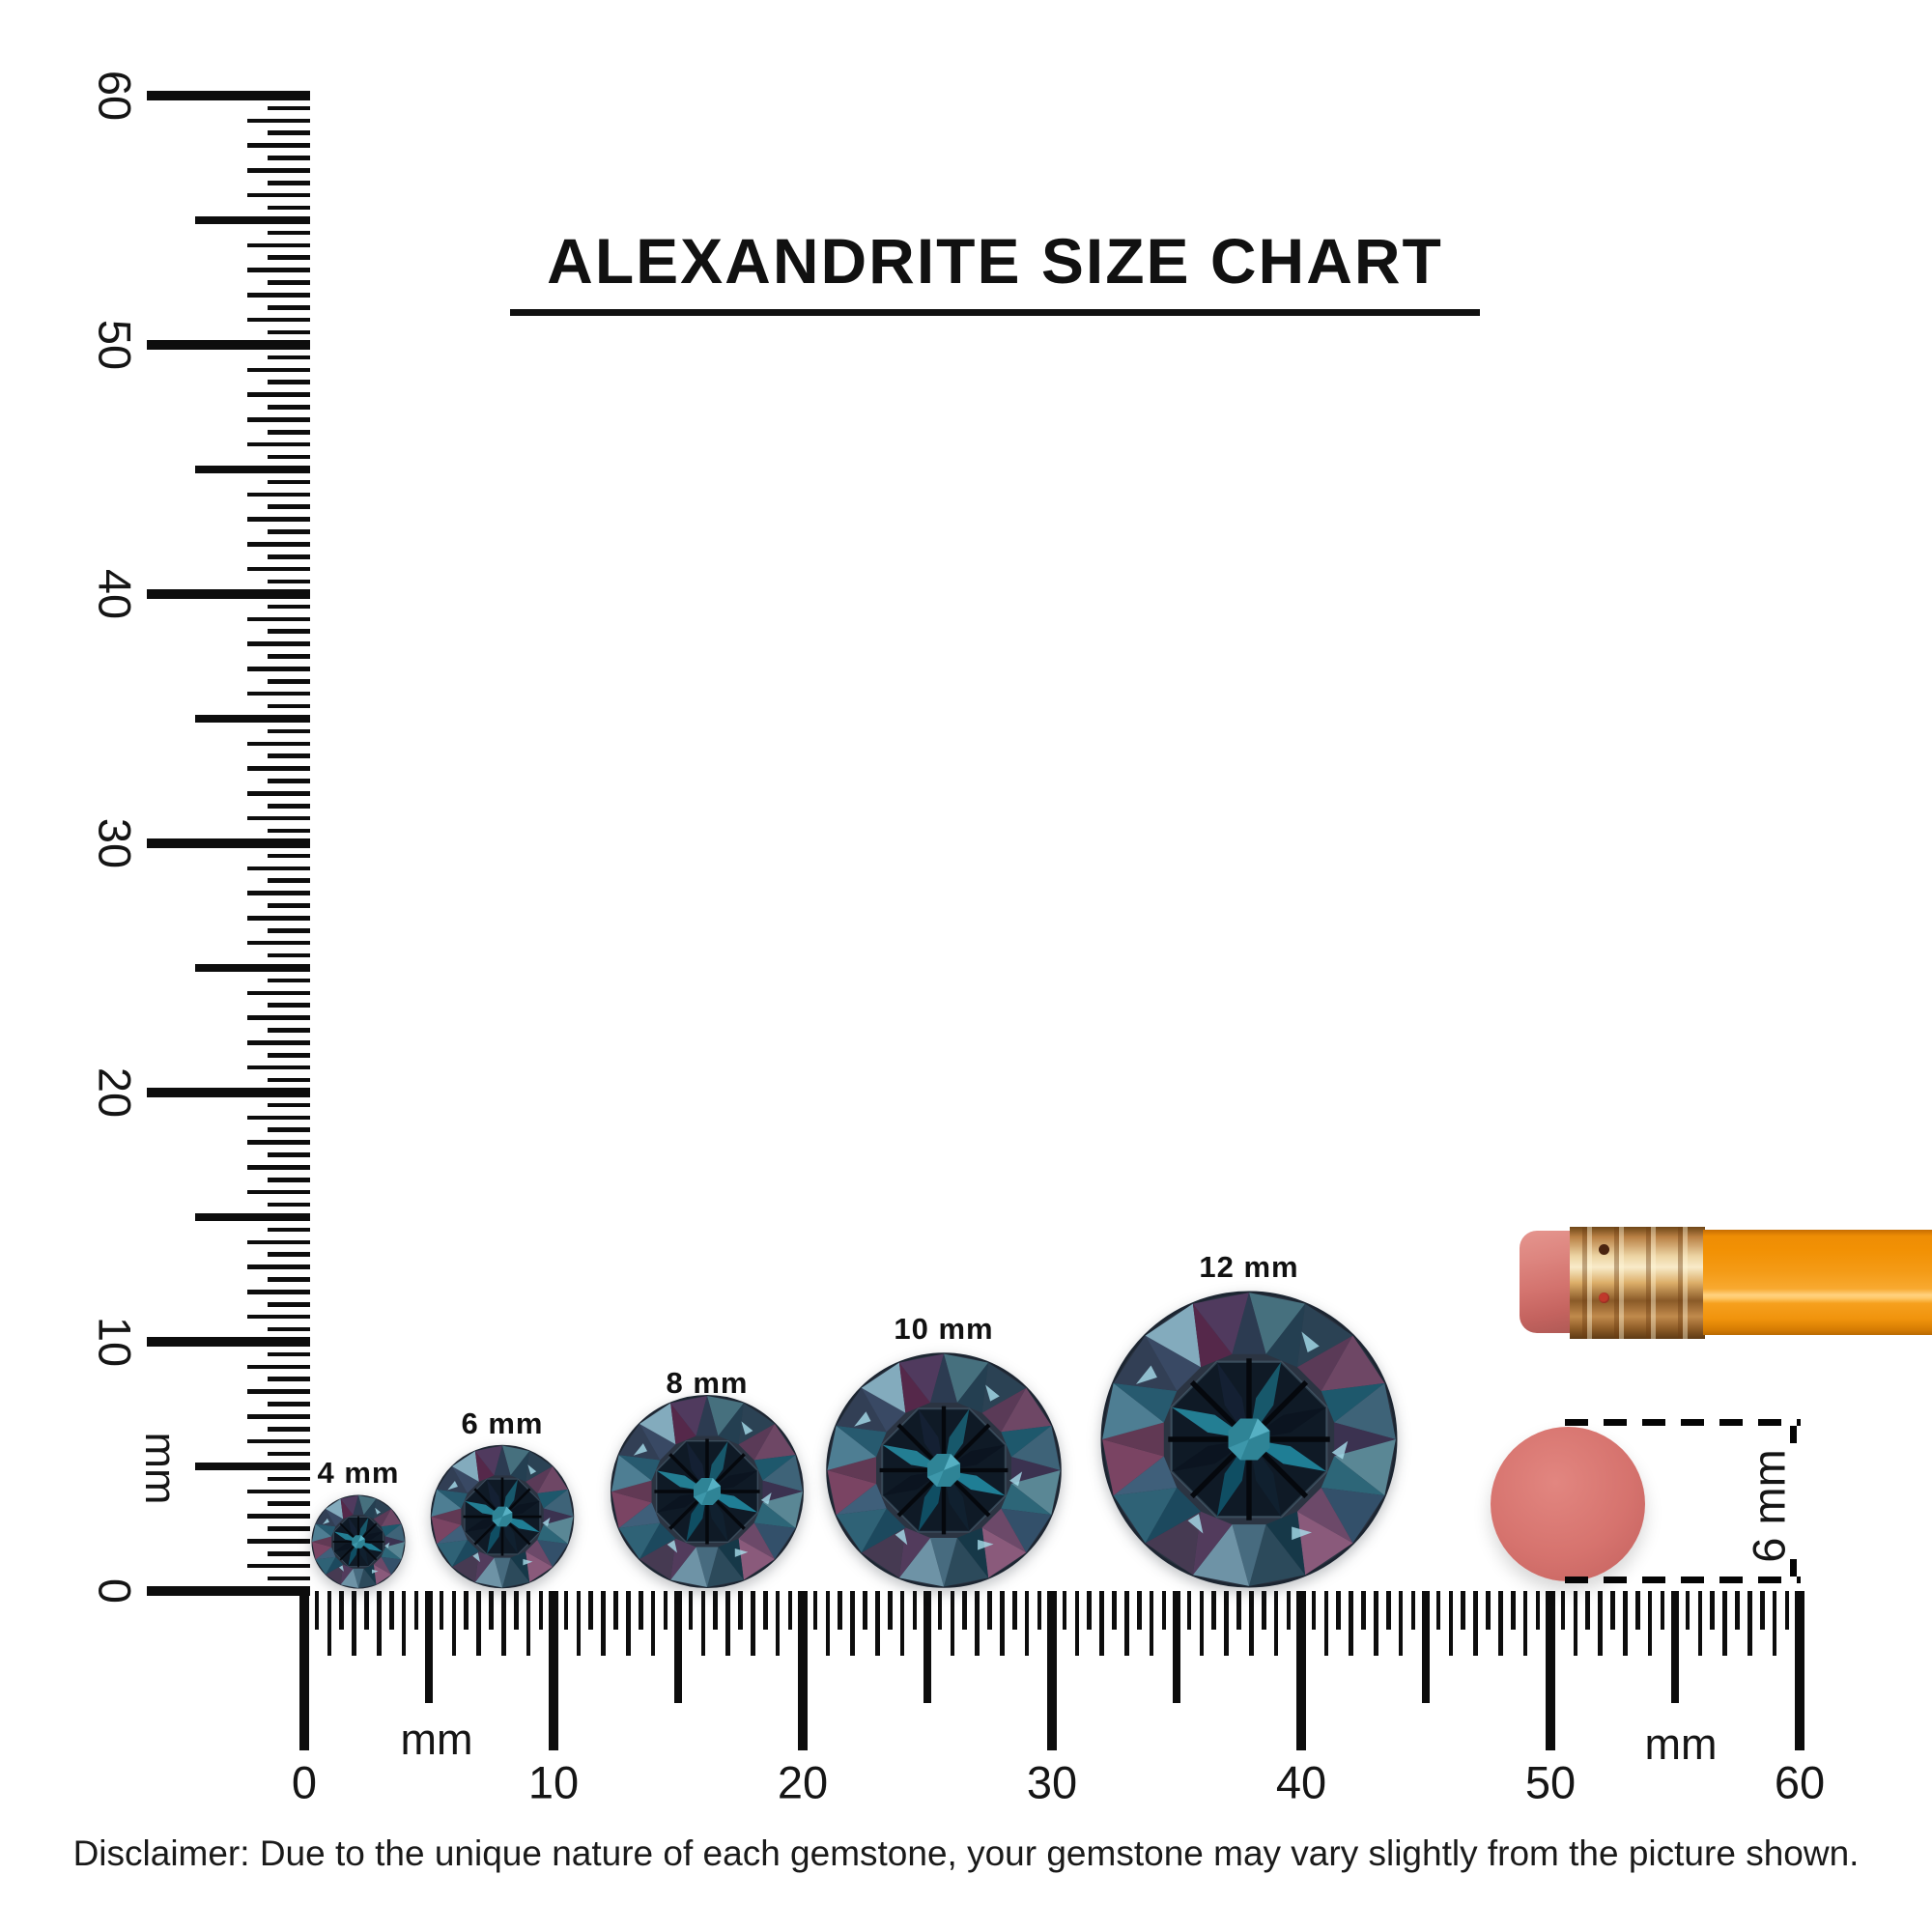 This screenshot has height=1932, width=1932. What do you see at coordinates (1681, 1744) in the screenshot?
I see `horizontal-ruler-unit-label-right: mm` at bounding box center [1681, 1744].